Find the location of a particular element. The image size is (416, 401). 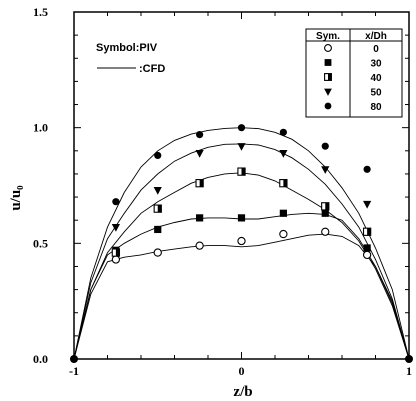

legend-frame is located at coordinates (354, 73).